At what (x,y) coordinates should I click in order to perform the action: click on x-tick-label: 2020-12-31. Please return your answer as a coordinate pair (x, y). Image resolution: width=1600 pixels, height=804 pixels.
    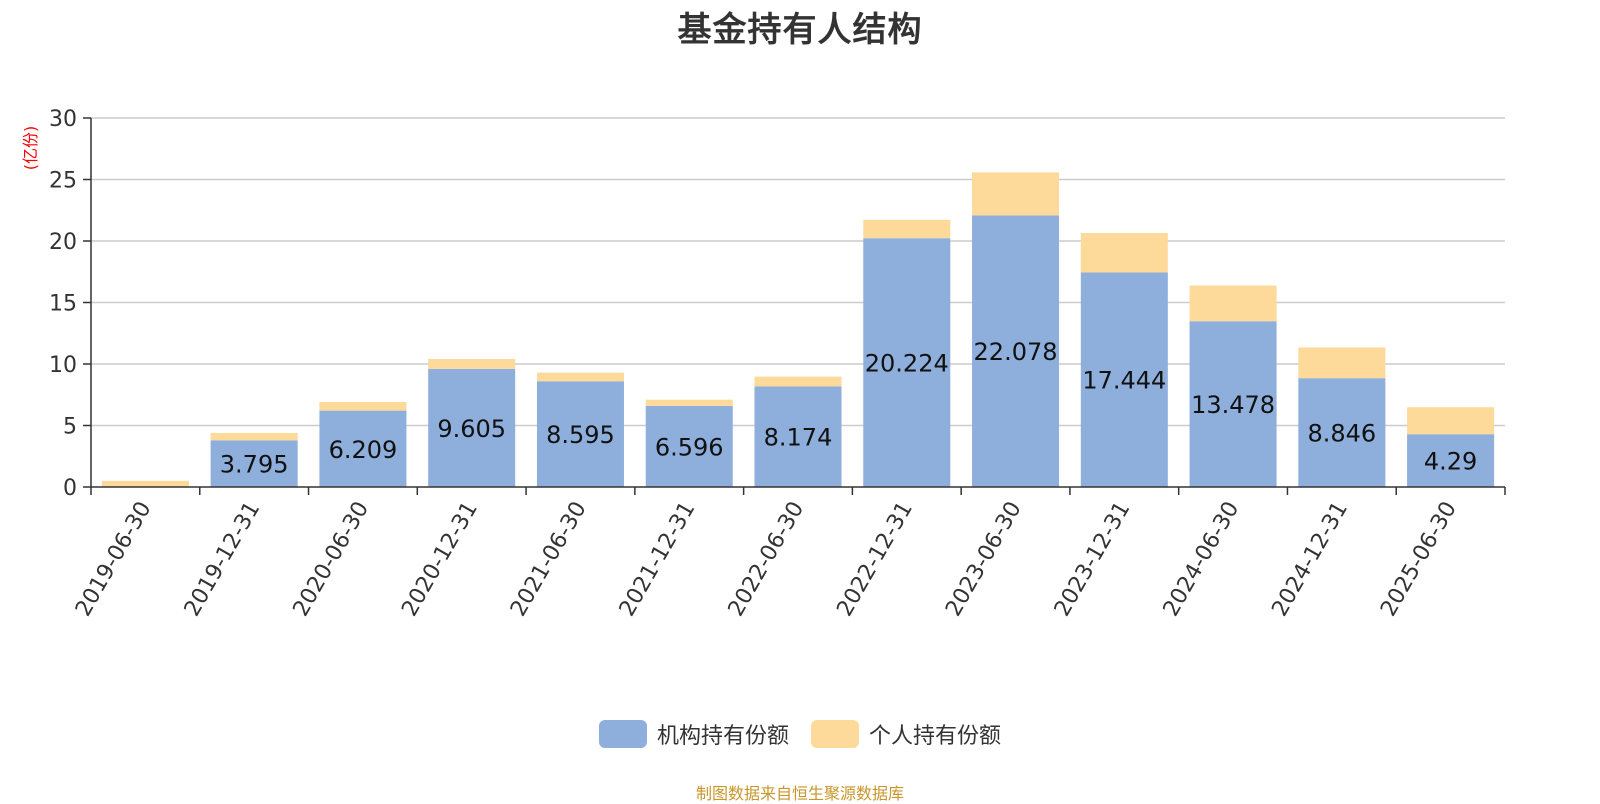
    Looking at the image, I should click on (440, 559).